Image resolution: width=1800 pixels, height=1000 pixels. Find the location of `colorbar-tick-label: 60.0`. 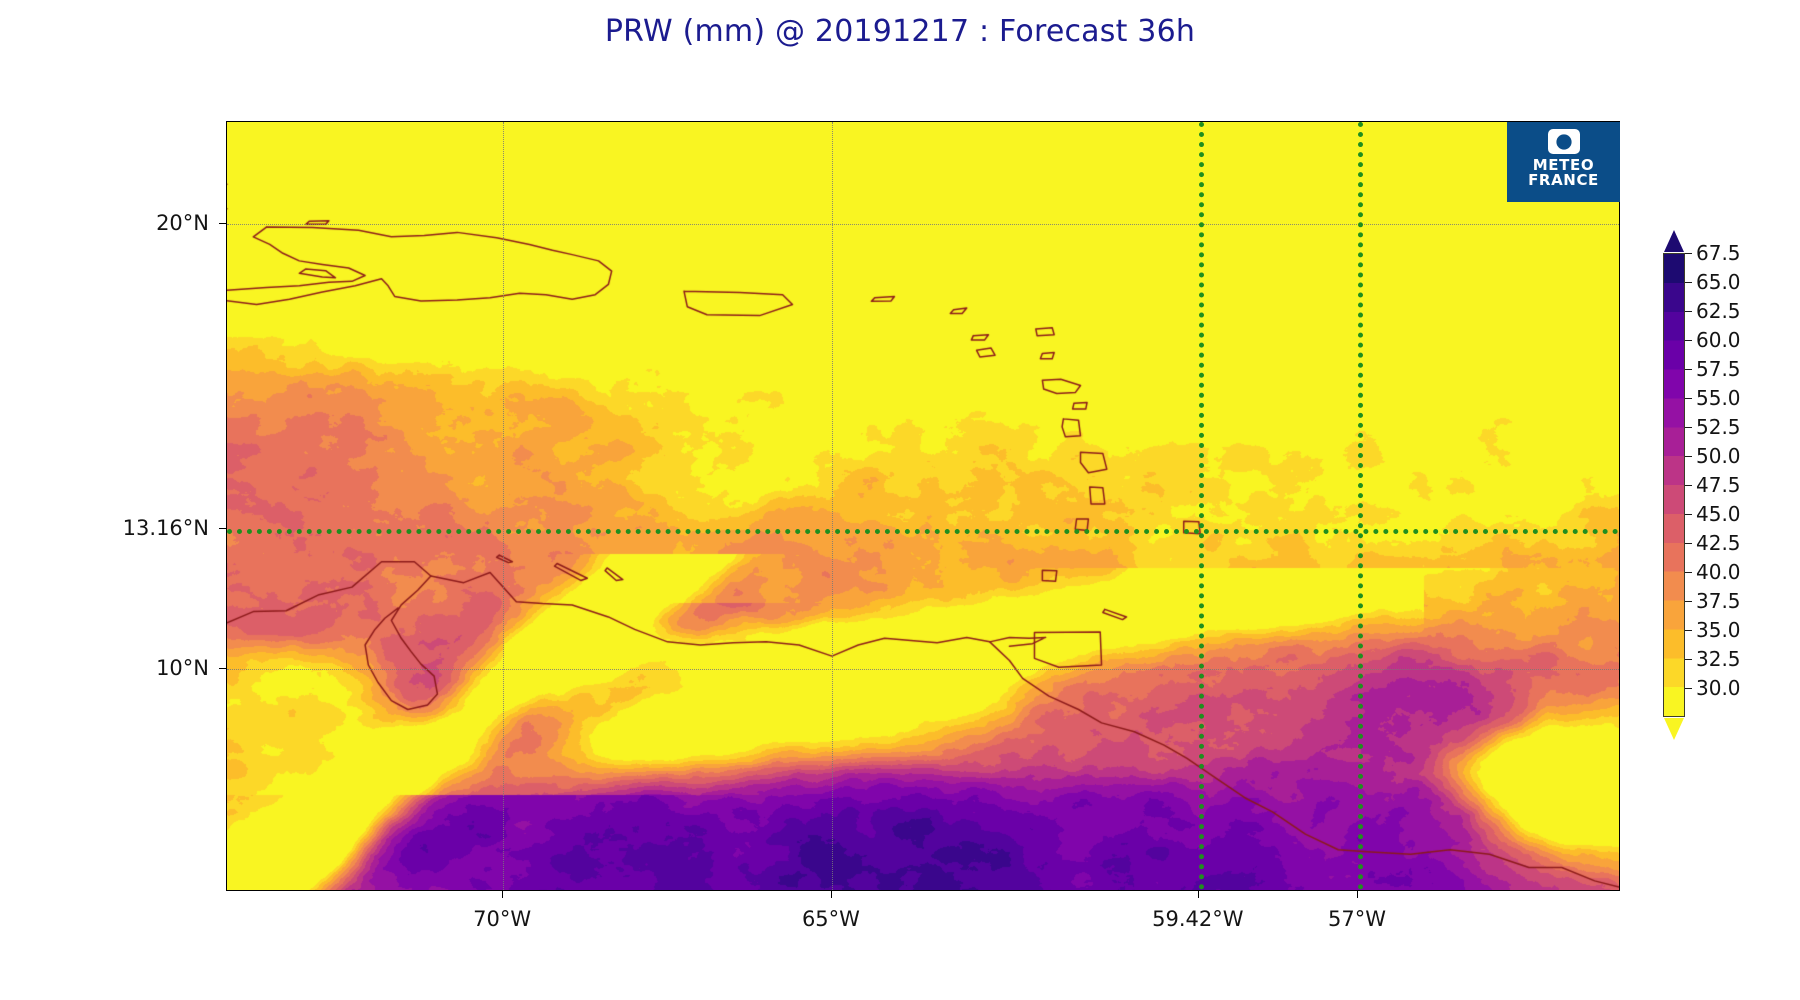

colorbar-tick-label: 60.0 is located at coordinates (1718, 340).